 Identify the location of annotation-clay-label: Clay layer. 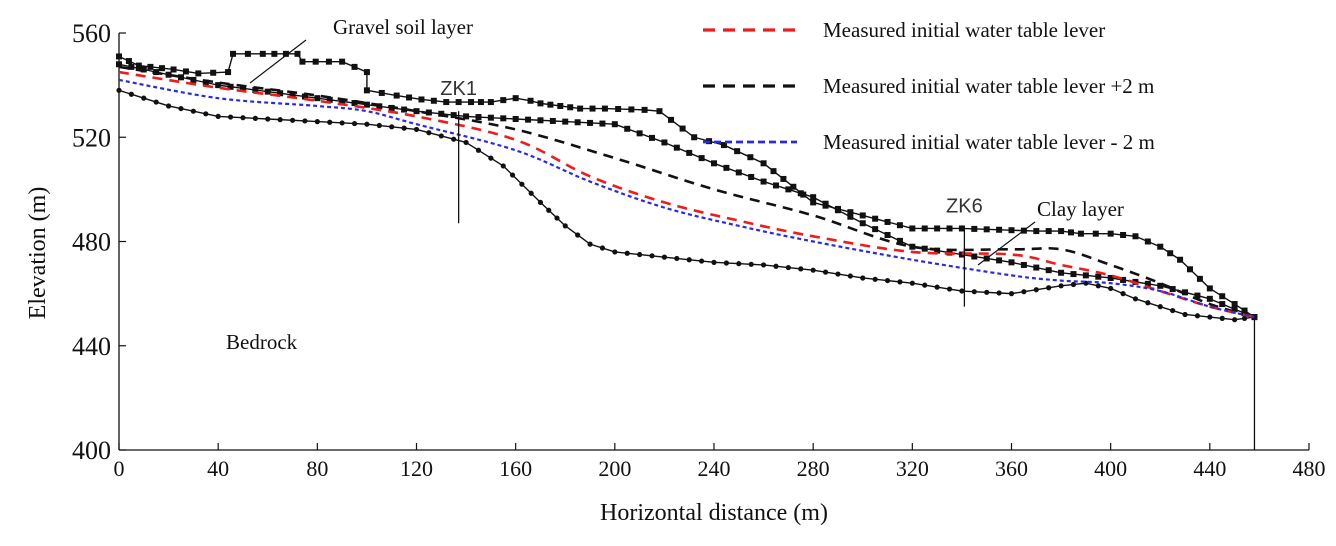
(1080, 209).